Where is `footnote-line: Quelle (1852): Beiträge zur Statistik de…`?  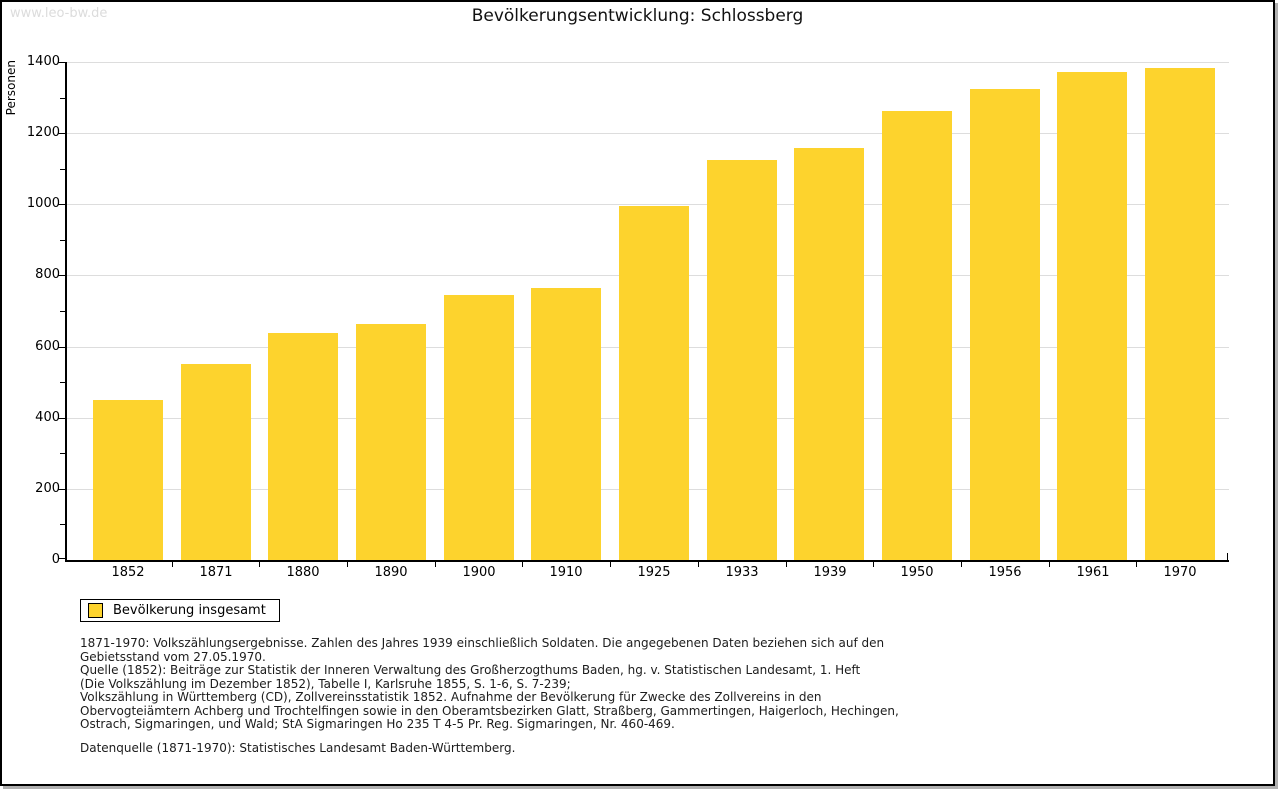 footnote-line: Quelle (1852): Beiträge zur Statistik de… is located at coordinates (470, 670).